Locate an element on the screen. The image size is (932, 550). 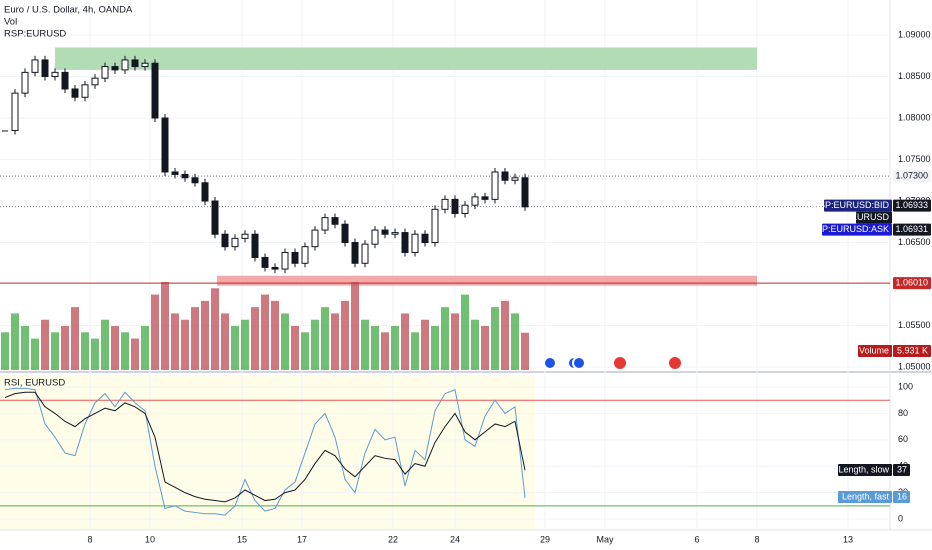
rsi-tick-label: 60 is located at coordinates (903, 439).